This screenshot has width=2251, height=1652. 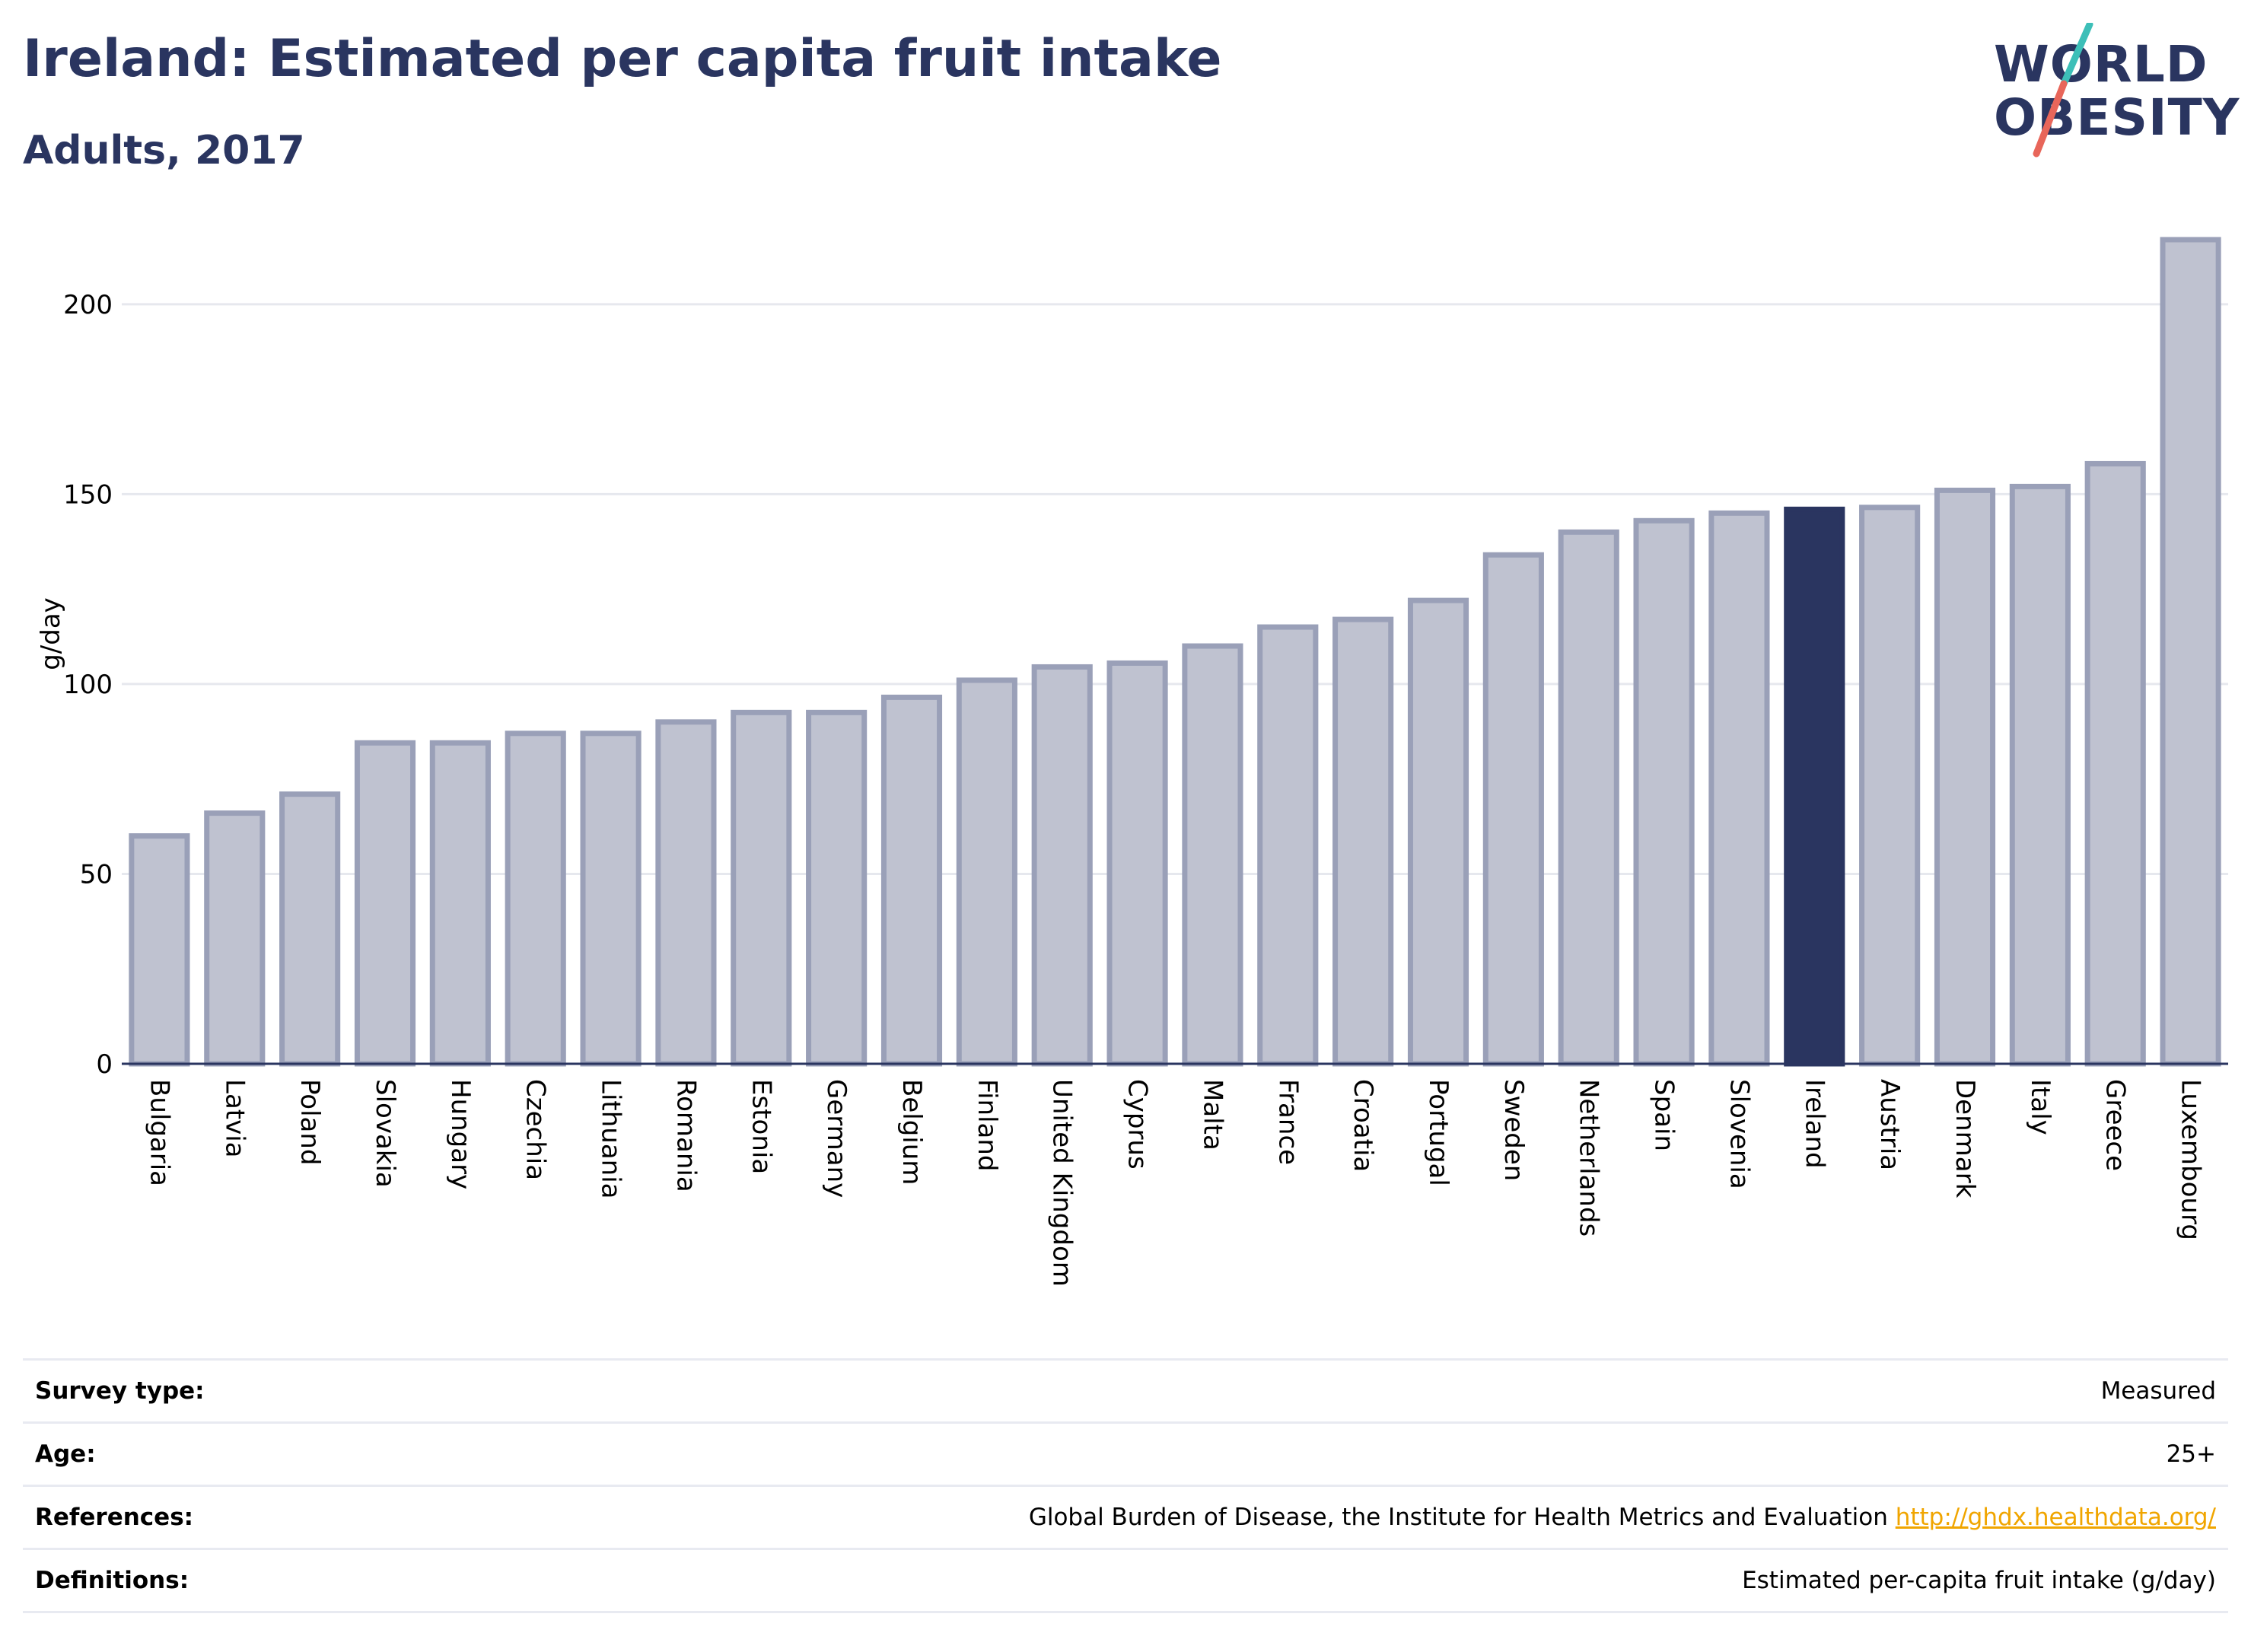 I want to click on x-tick-label: Netherlands, so click(x=1589, y=1158).